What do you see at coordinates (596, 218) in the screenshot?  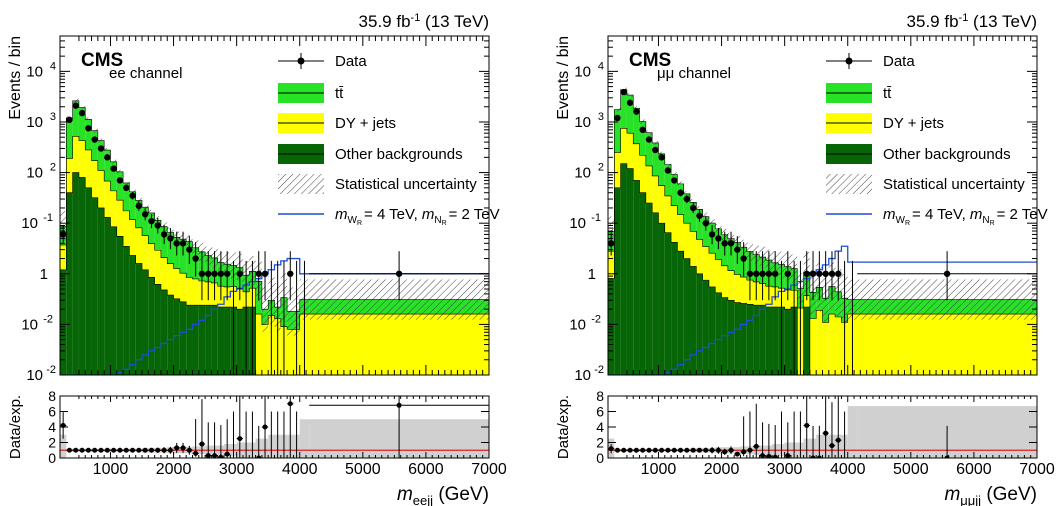 I see `y-tick-exponent: -1` at bounding box center [596, 218].